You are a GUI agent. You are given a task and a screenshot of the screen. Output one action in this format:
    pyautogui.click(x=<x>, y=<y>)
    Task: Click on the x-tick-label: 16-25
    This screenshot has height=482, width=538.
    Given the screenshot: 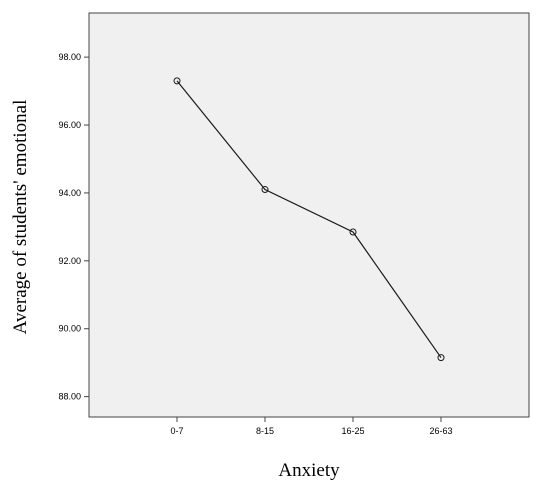 What is the action you would take?
    pyautogui.click(x=352, y=431)
    